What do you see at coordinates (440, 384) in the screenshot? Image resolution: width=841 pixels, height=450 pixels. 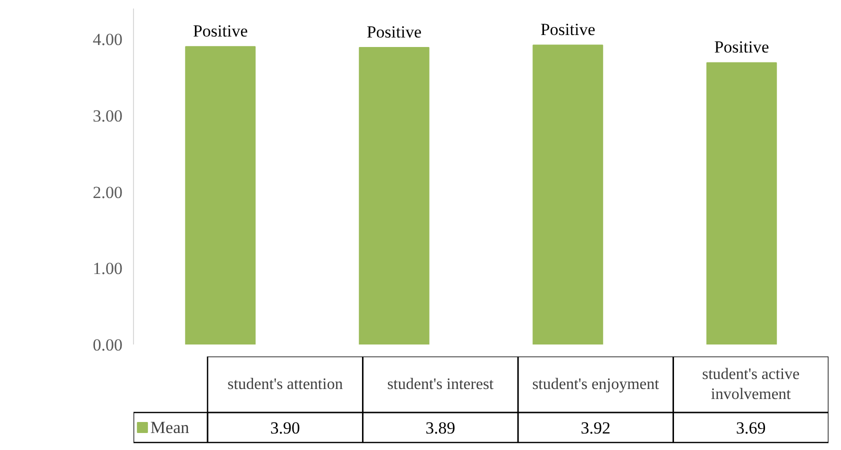 I see `x-tick-label: student's interest` at bounding box center [440, 384].